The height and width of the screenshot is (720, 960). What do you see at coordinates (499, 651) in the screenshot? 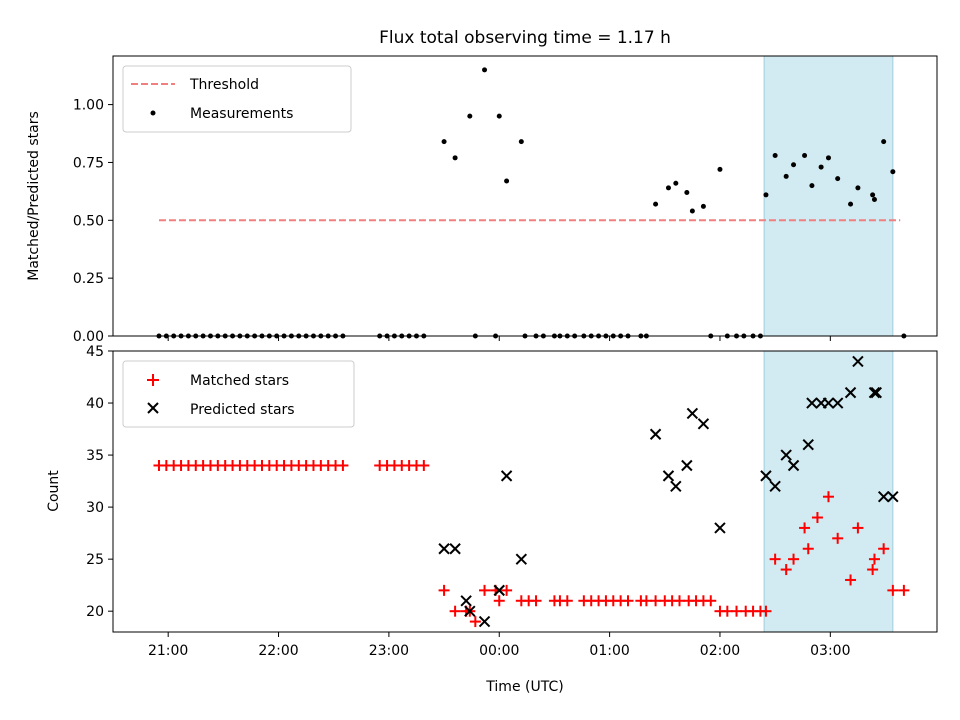
I see `x-tick-label: 00:00` at bounding box center [499, 651].